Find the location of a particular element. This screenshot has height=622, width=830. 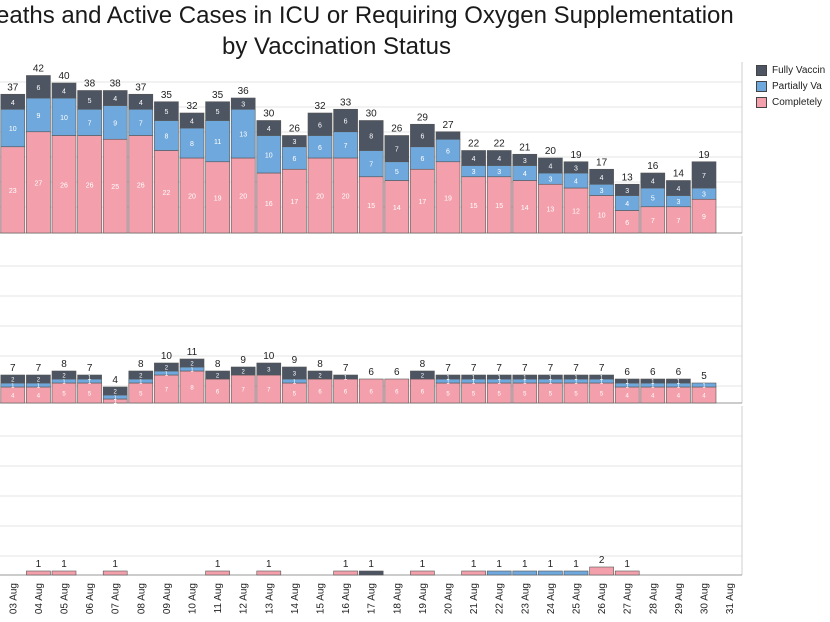

segment-label: 22 is located at coordinates (167, 193).